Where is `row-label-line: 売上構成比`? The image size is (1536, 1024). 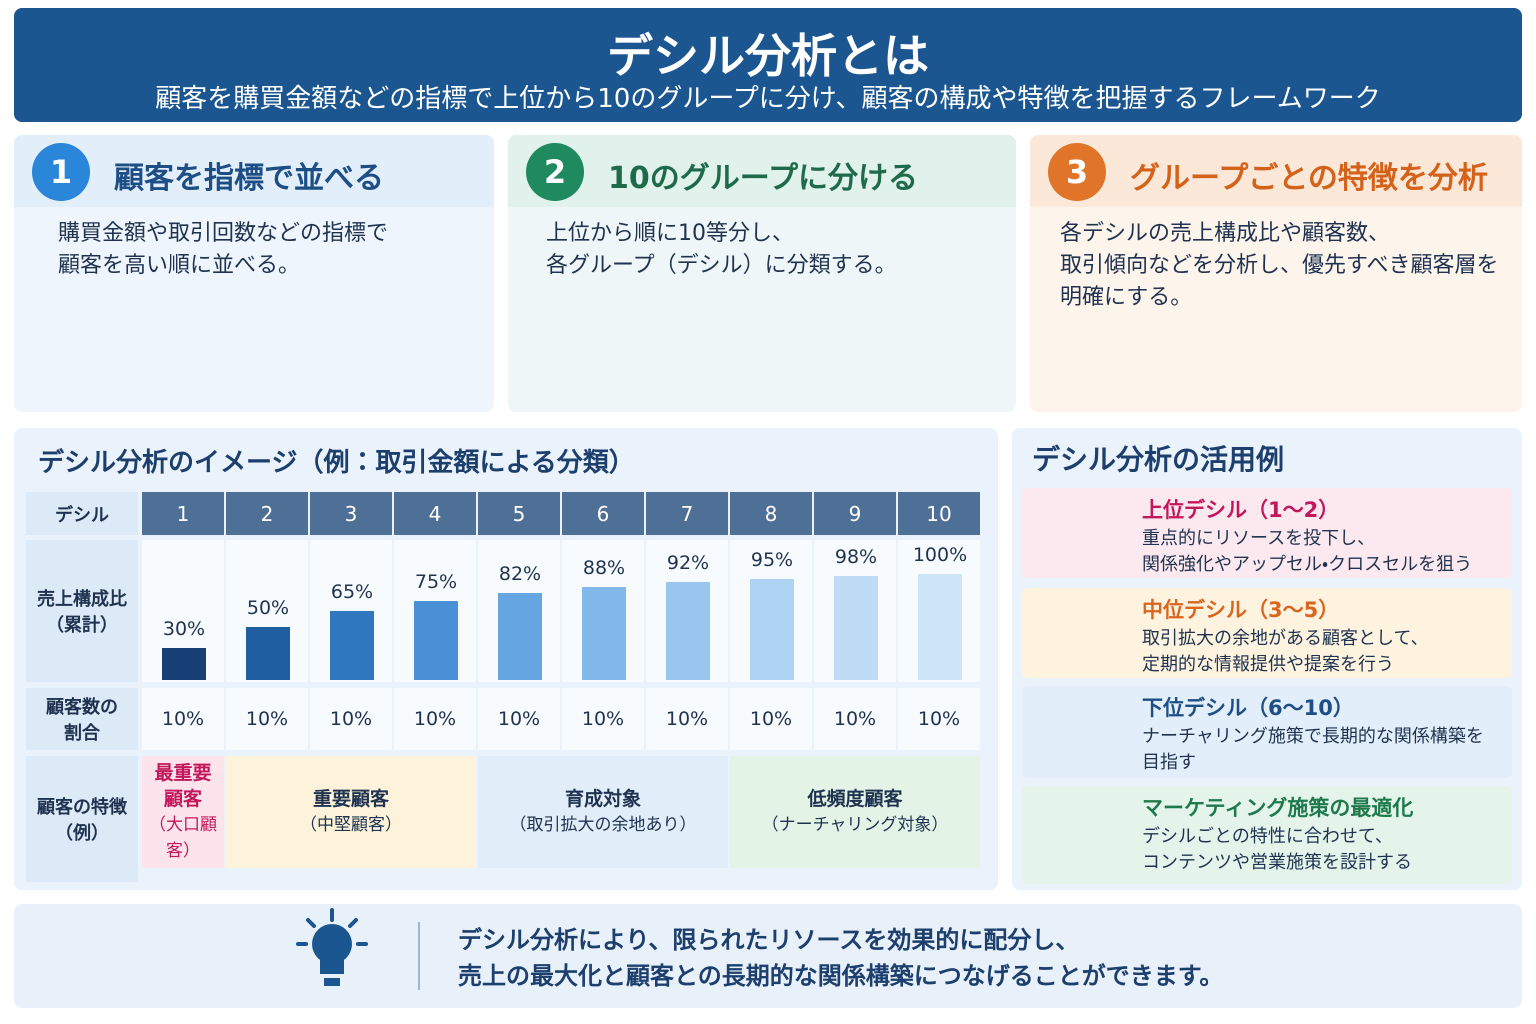 row-label-line: 売上構成比 is located at coordinates (82, 599).